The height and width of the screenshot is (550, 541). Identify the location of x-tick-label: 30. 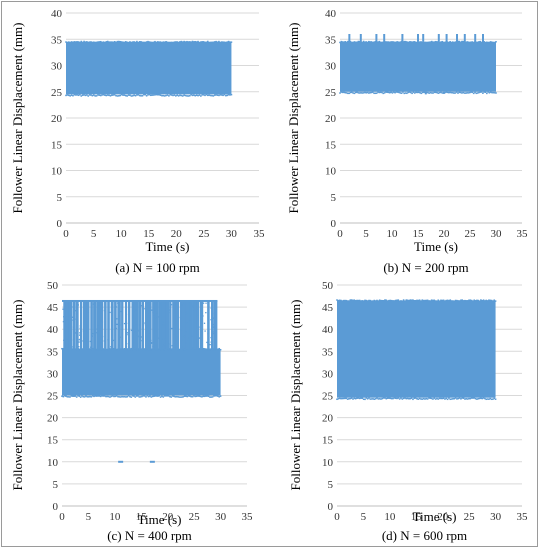
(497, 234).